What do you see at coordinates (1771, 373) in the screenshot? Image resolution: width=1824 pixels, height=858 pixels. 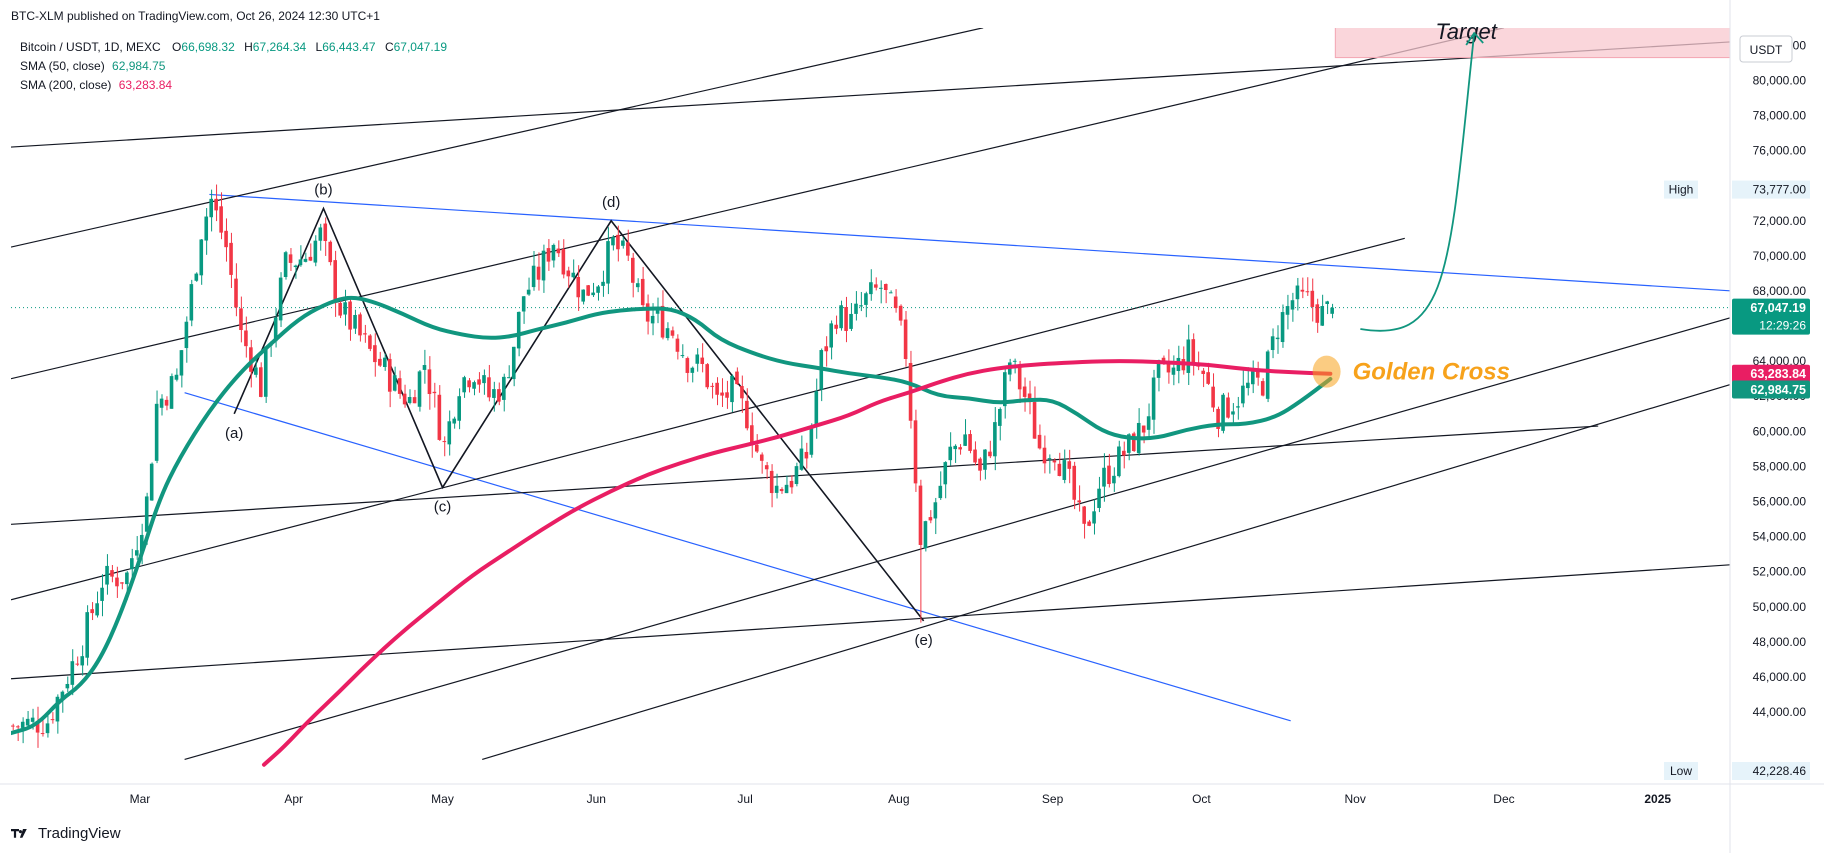 I see `sma200-price-badge: 63,283.84` at bounding box center [1771, 373].